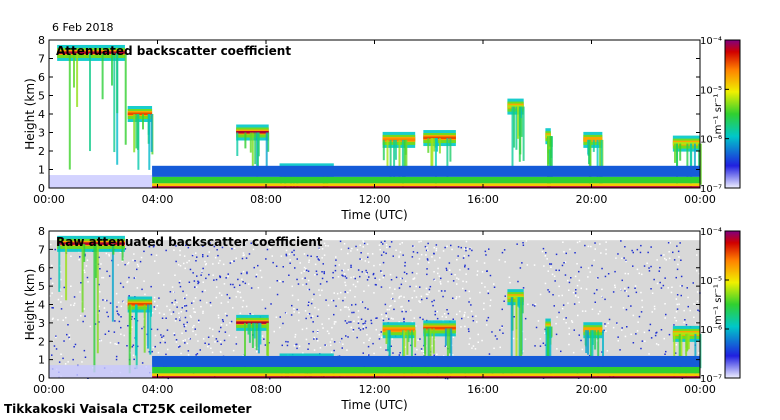 Image resolution: width=780 pixels, height=420 pixels. What do you see at coordinates (173, 51) in the screenshot?
I see `panel-title: Attenuated backscatter coefficient` at bounding box center [173, 51].